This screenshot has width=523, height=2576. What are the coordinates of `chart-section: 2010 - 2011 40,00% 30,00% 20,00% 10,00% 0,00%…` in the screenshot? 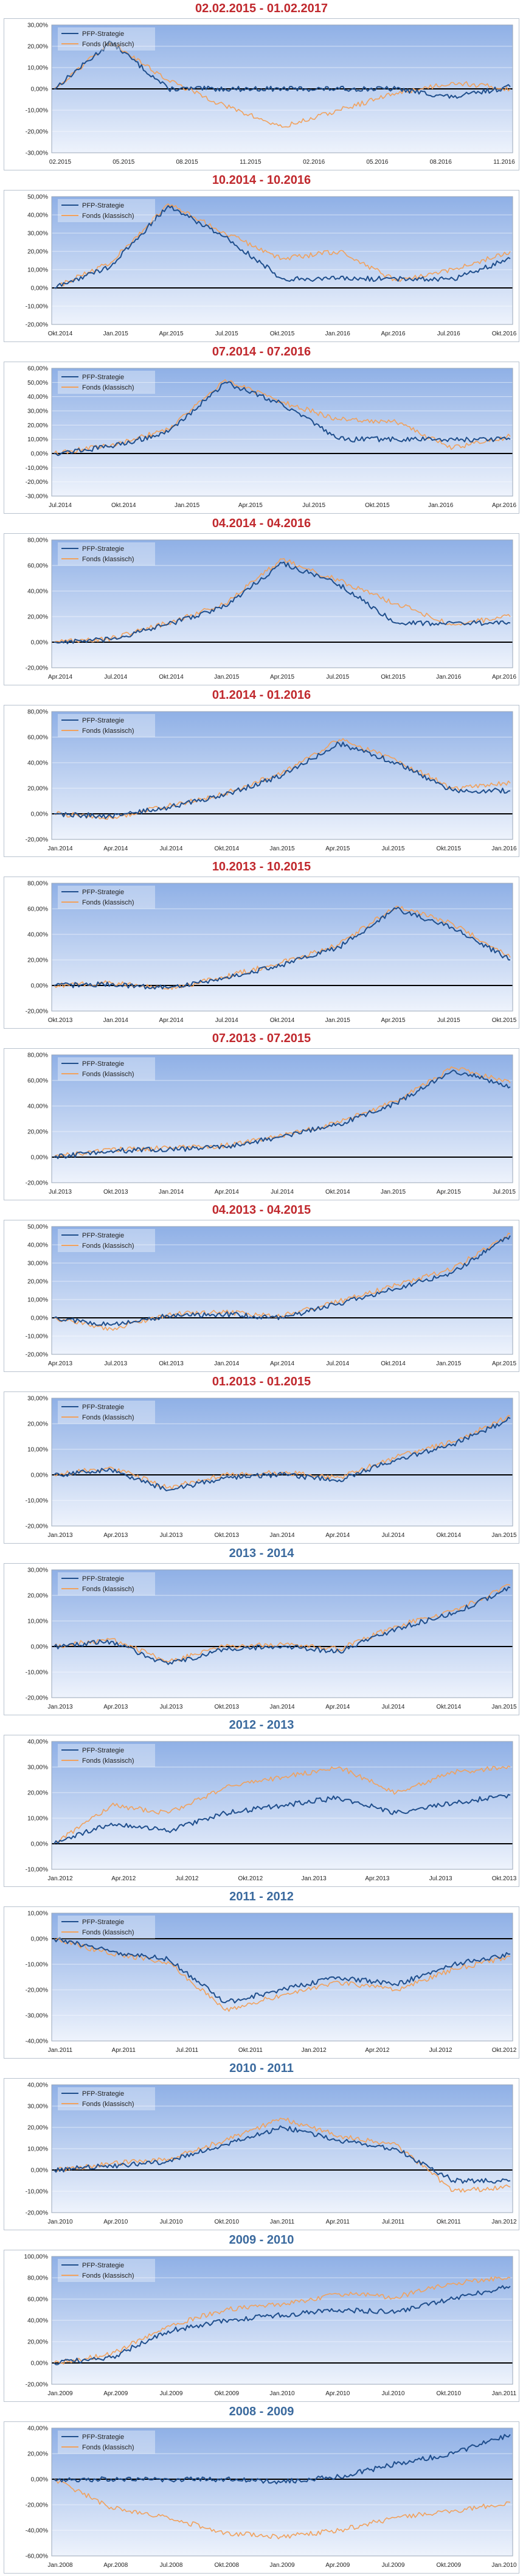 It's located at (261, 2145).